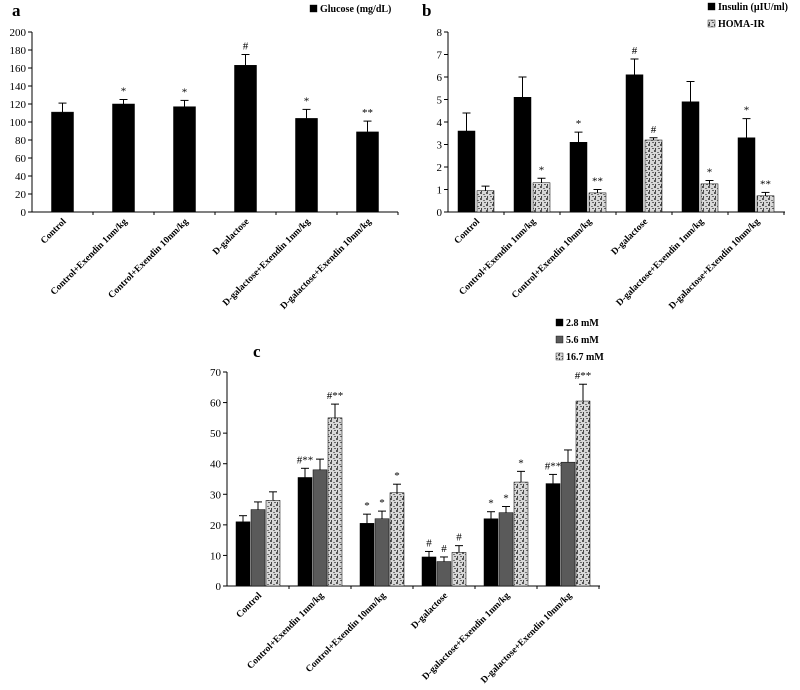 This screenshot has height=690, width=800. What do you see at coordinates (426, 10) in the screenshot?
I see `panel-label: b` at bounding box center [426, 10].